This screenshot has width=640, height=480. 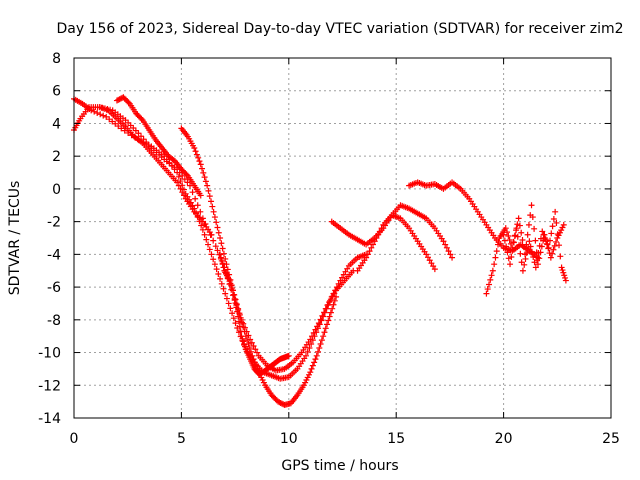 What do you see at coordinates (611, 439) in the screenshot?
I see `x-tick-label: 25` at bounding box center [611, 439].